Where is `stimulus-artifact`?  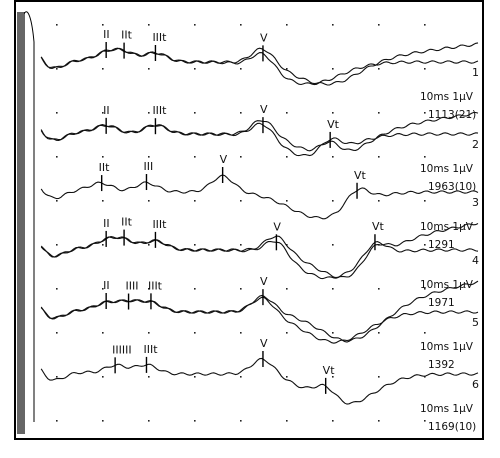 stimulus-artifact is located at coordinates (26, 222).